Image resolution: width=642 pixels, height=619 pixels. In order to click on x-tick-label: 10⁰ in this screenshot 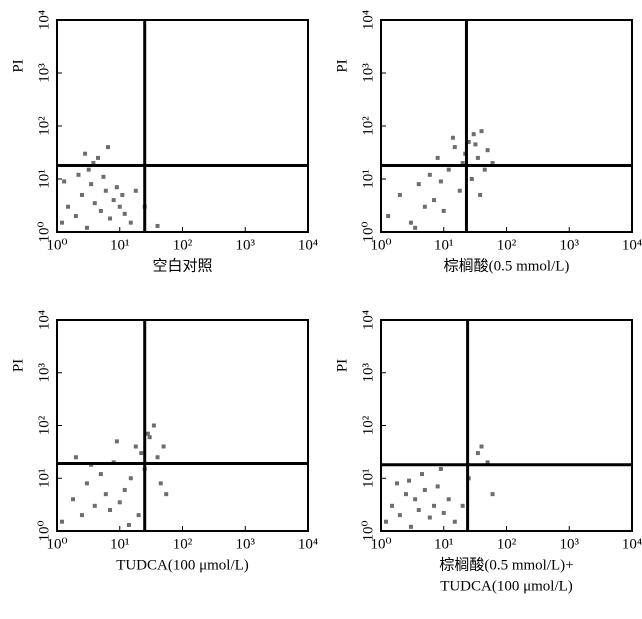, I will do `click(56, 245)`.